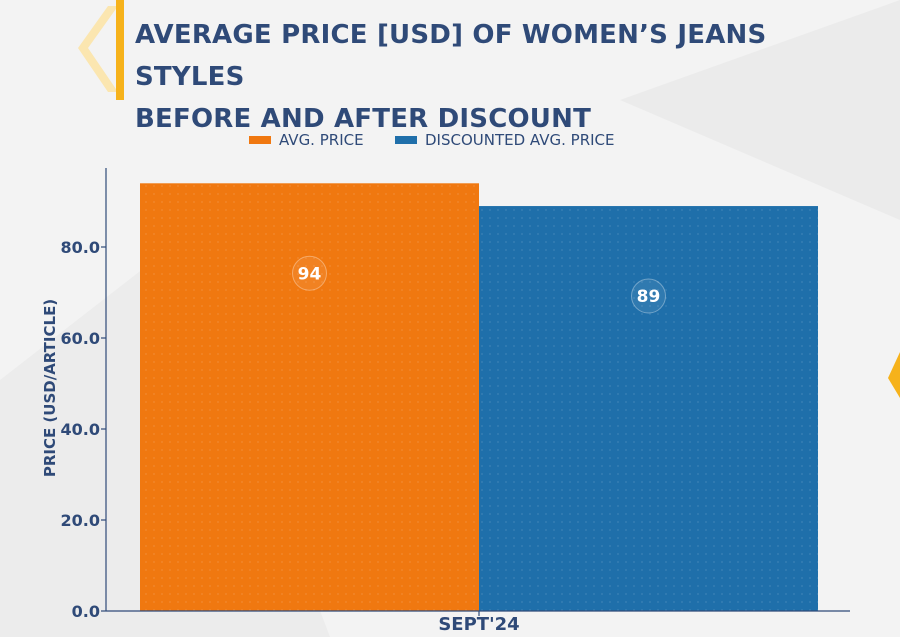 The height and width of the screenshot is (637, 900). I want to click on chart-legend: AVG. PRICE DISCOUNTED AVG. PRICE, so click(450, 140).